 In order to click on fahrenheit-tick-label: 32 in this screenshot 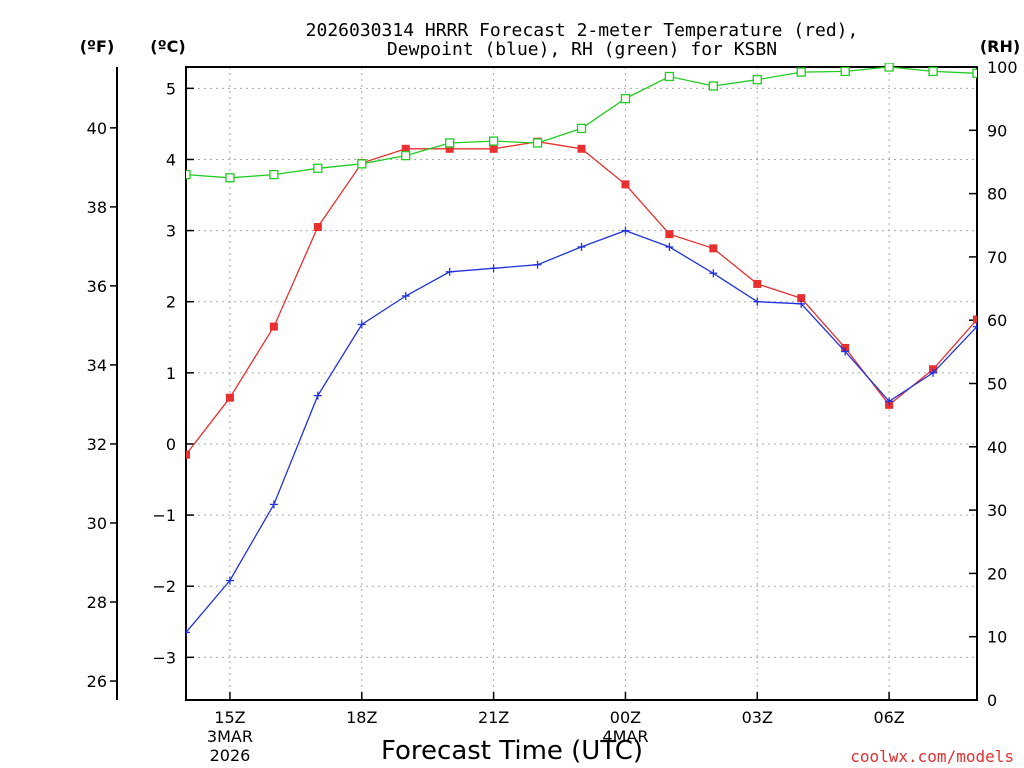, I will do `click(97, 444)`.